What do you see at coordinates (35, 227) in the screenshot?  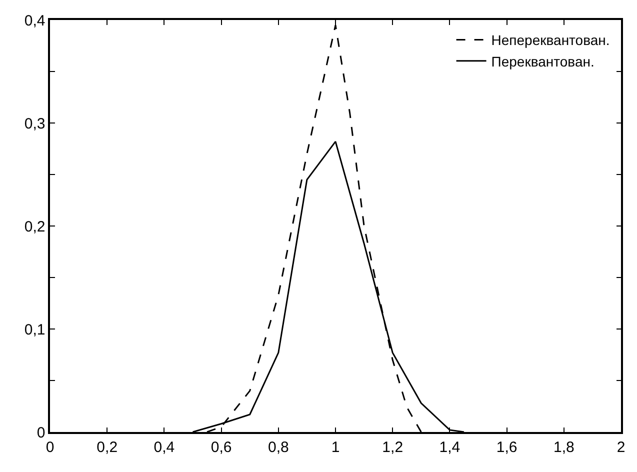 I see `y-tick-label: 0,2` at bounding box center [35, 227].